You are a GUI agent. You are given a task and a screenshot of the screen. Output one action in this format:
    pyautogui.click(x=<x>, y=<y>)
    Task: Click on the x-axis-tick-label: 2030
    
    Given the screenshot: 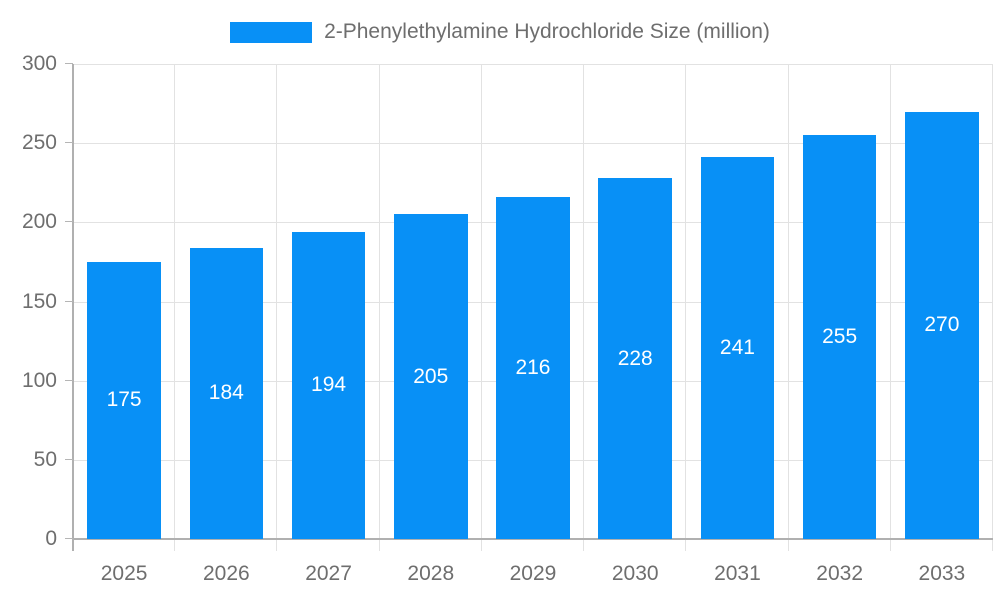 What is the action you would take?
    pyautogui.click(x=635, y=573)
    